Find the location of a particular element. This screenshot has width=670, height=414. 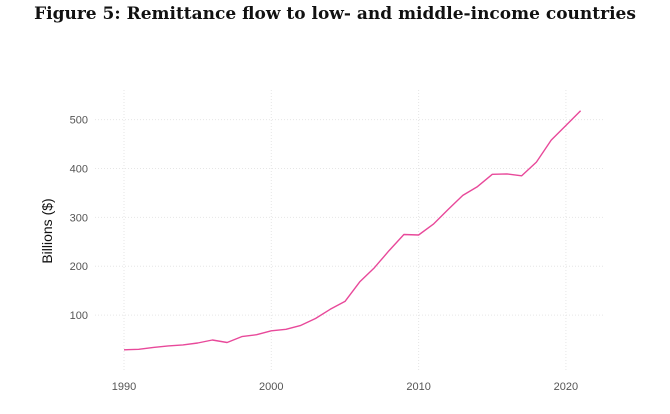

x-tick-label: 1990 is located at coordinates (124, 387).